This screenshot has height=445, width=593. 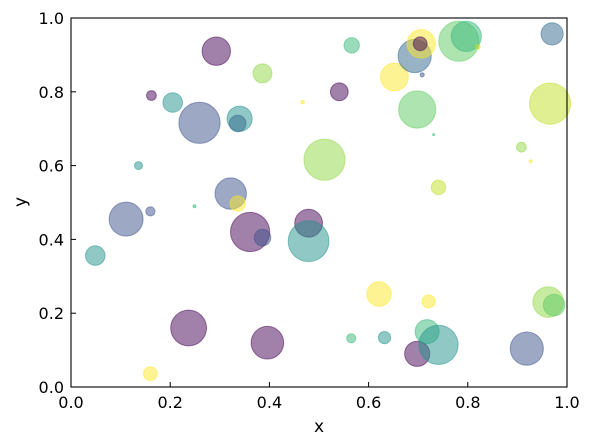 What do you see at coordinates (51, 18) in the screenshot?
I see `y-tick-label: 1.0` at bounding box center [51, 18].